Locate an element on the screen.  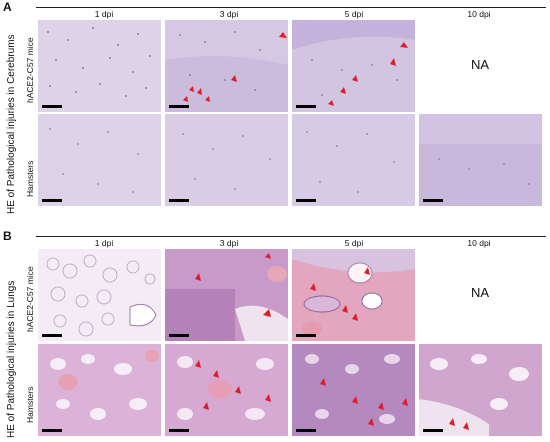
panel-a-col-5dpi: 5 dpi is located at coordinates (354, 14).